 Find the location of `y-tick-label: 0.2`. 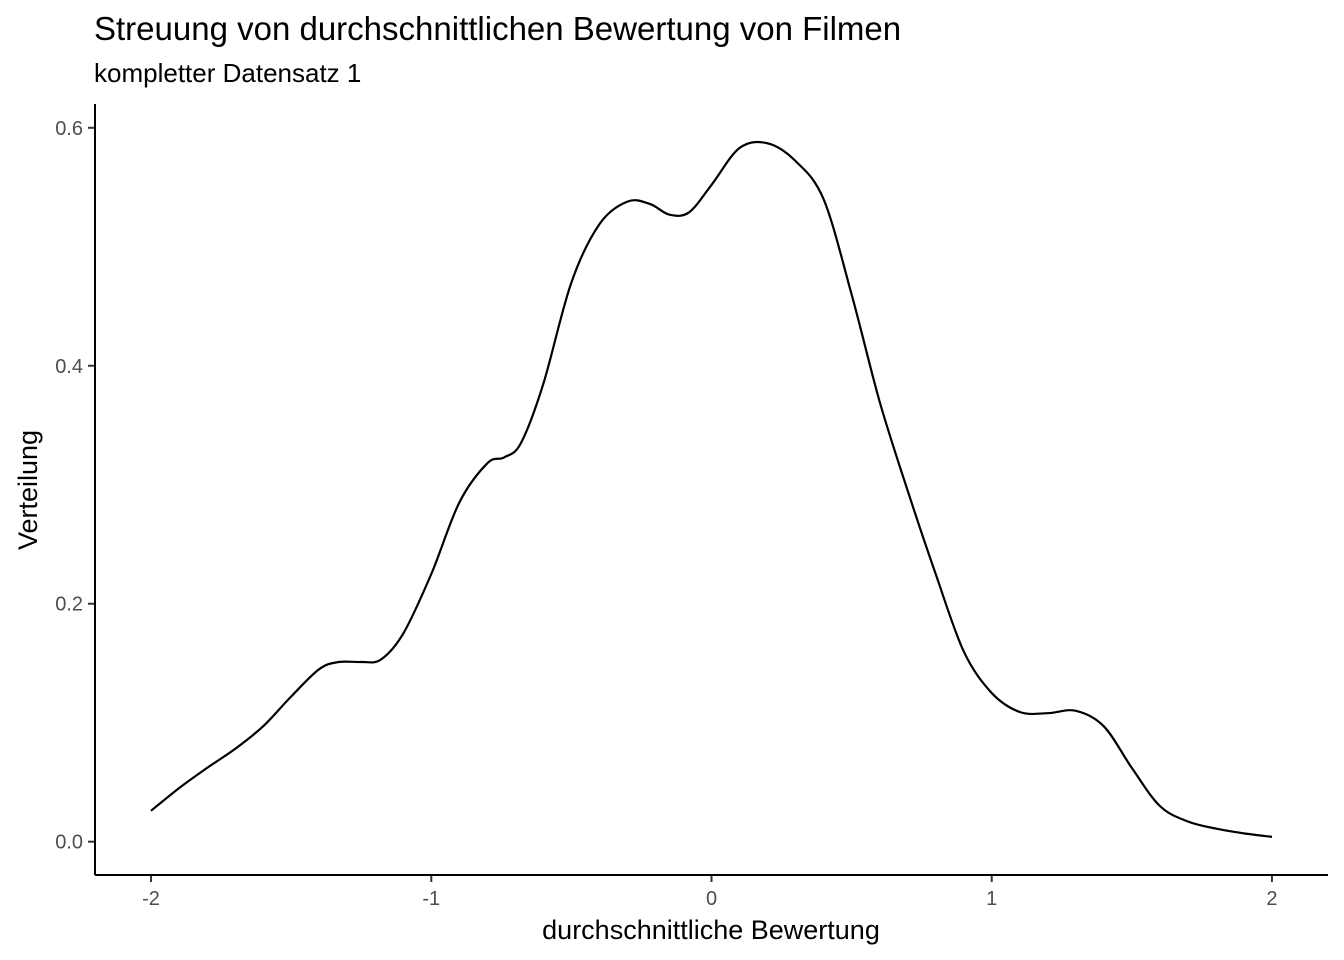

y-tick-label: 0.2 is located at coordinates (69, 605).